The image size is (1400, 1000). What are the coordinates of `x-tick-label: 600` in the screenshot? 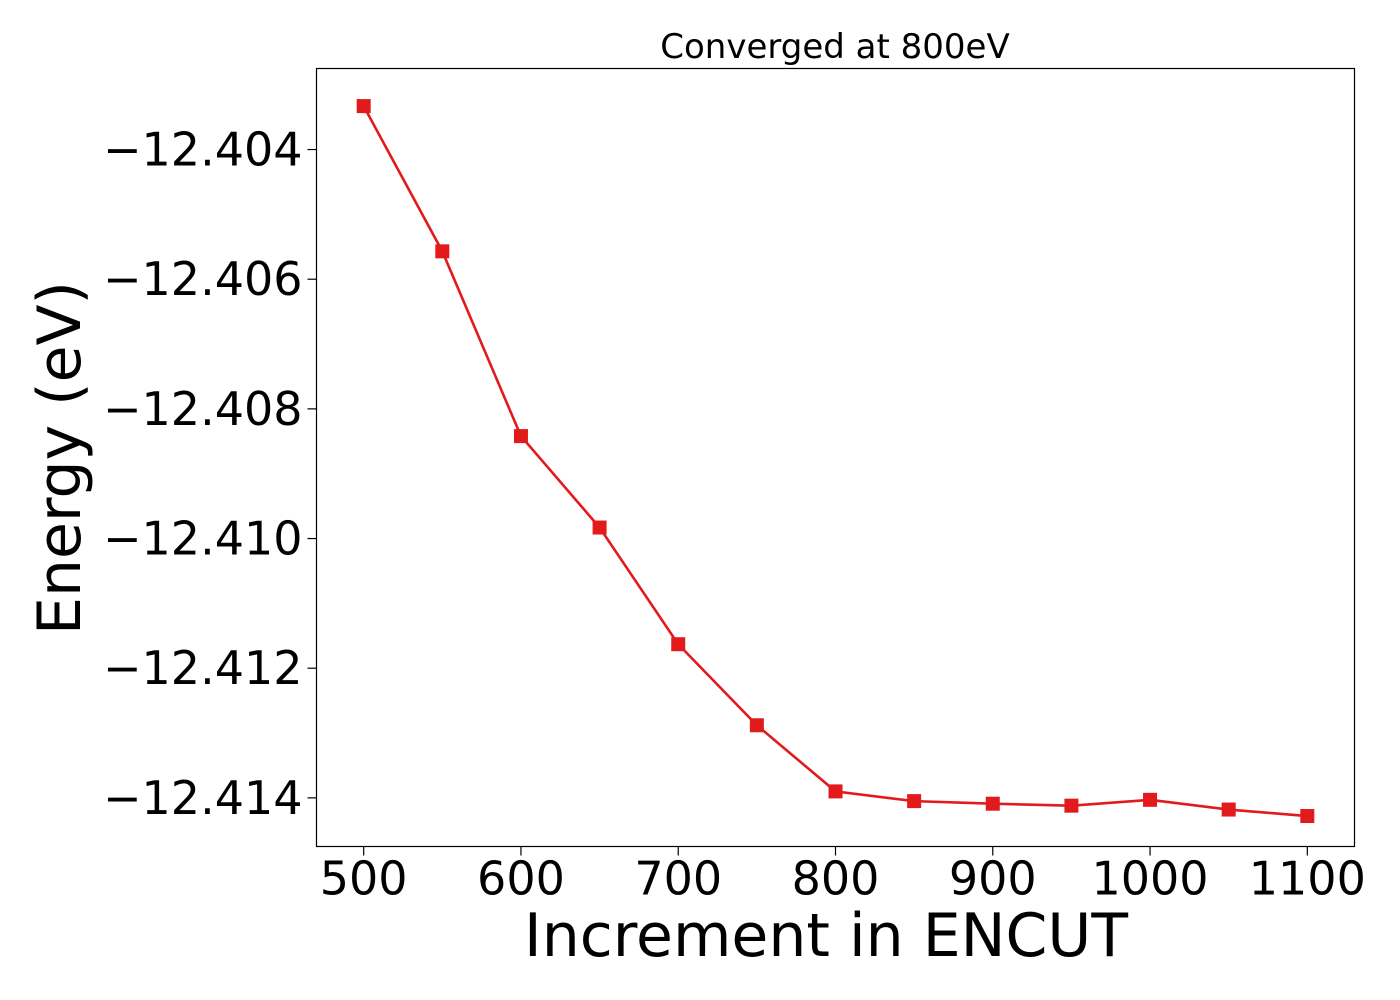 It's located at (521, 879).